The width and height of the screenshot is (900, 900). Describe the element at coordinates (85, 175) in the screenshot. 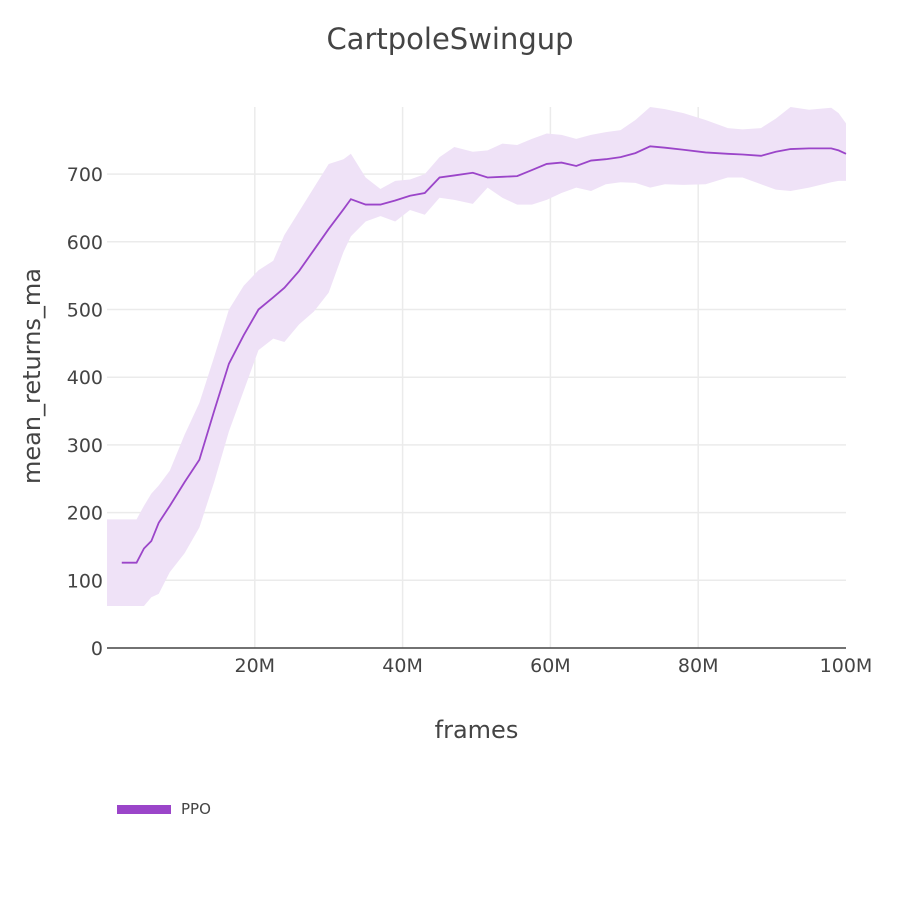

I see `y-tick-label: 700` at that location.